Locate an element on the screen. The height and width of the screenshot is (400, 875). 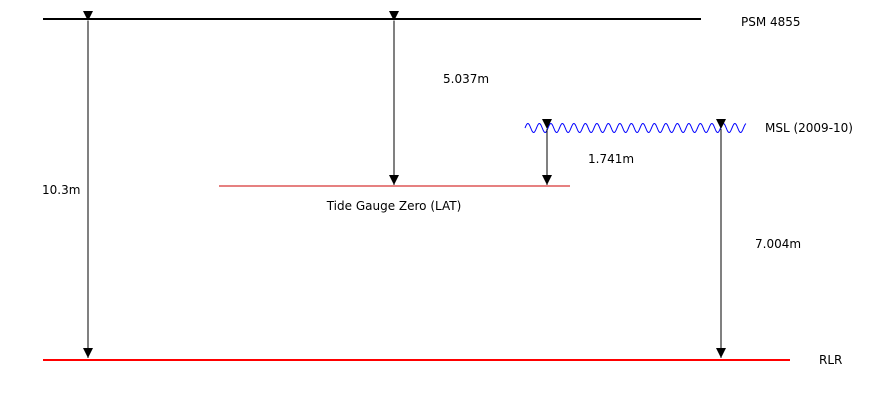
msl-to-tide-gauge-zero-value: 1.741m is located at coordinates (611, 159).